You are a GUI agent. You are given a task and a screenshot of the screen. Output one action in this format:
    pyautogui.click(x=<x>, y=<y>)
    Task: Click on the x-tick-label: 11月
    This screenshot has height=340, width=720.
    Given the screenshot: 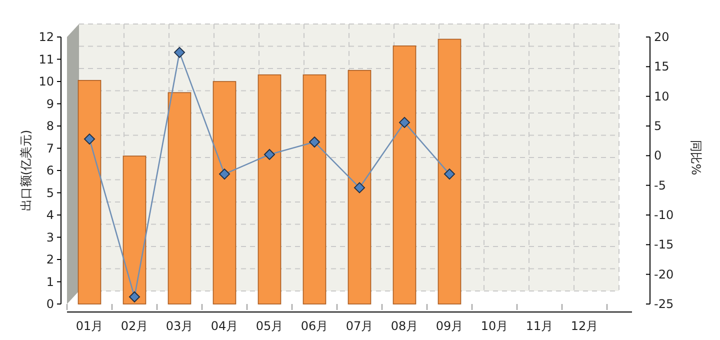 What is the action you would take?
    pyautogui.click(x=540, y=326)
    